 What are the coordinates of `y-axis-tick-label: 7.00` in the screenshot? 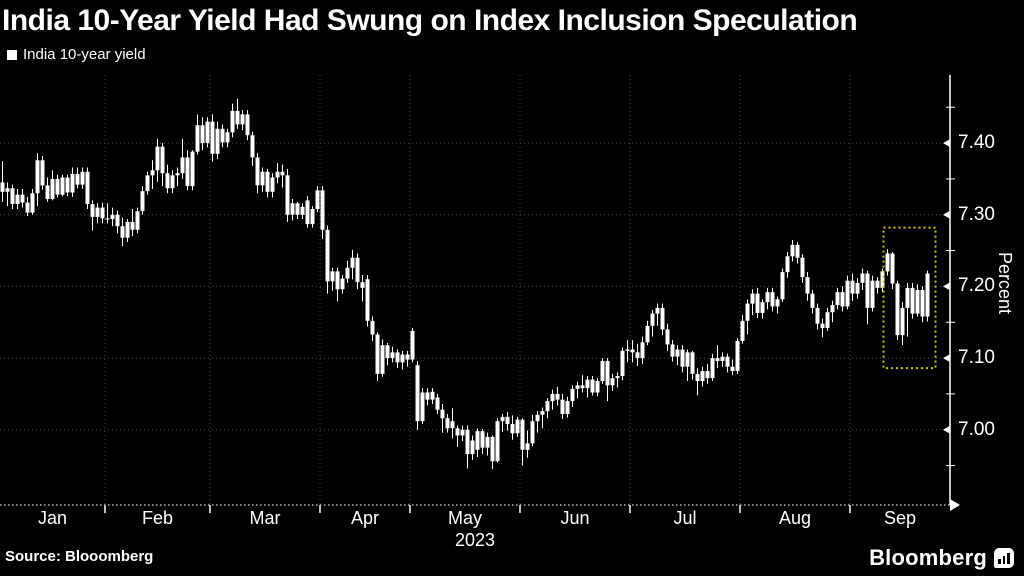 It's located at (976, 429).